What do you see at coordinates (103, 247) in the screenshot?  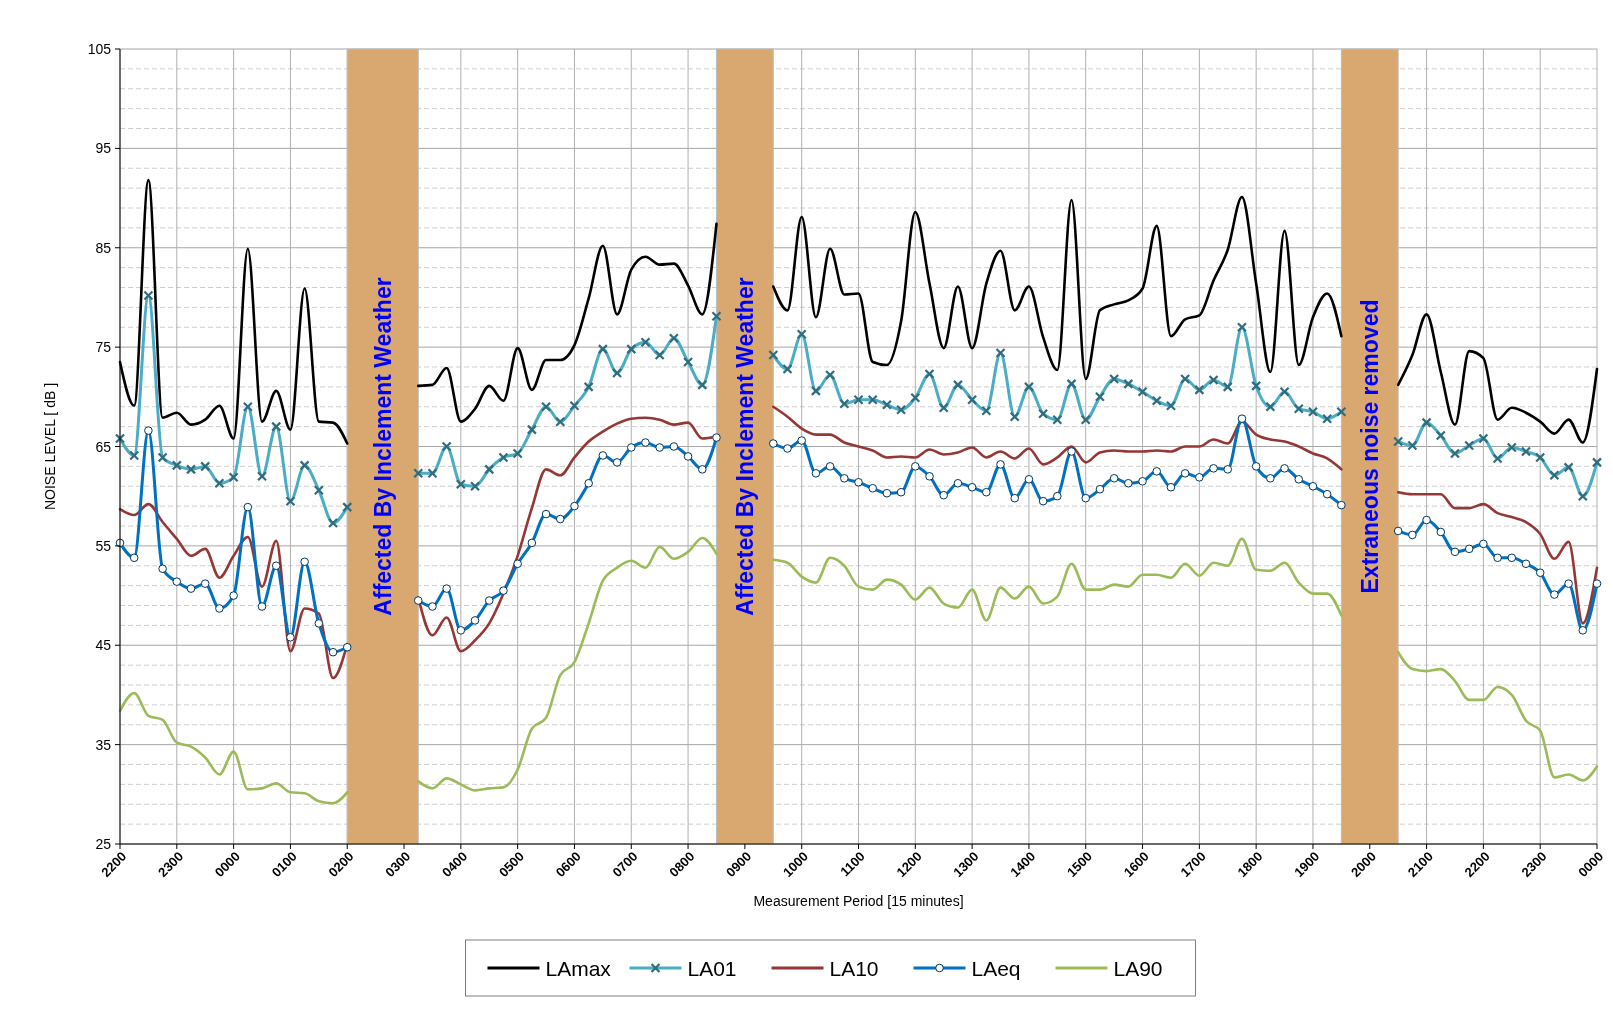 I see `y-tick-label: 85` at bounding box center [103, 247].